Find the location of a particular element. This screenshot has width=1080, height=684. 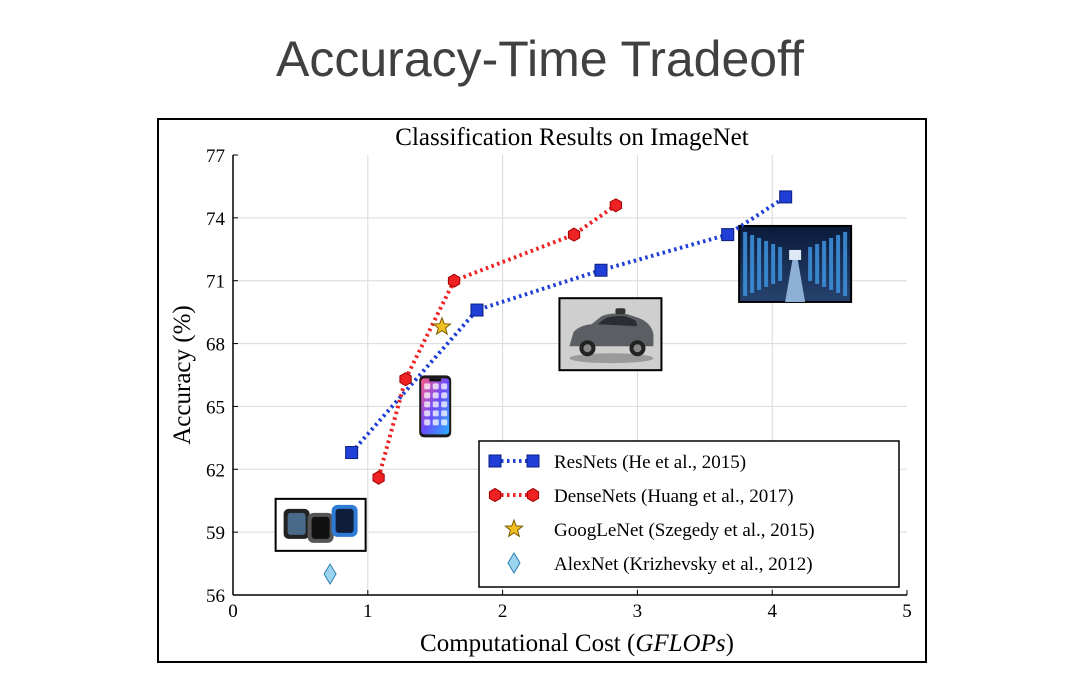

chart-title: Classification Results on ImageNet is located at coordinates (571, 137).